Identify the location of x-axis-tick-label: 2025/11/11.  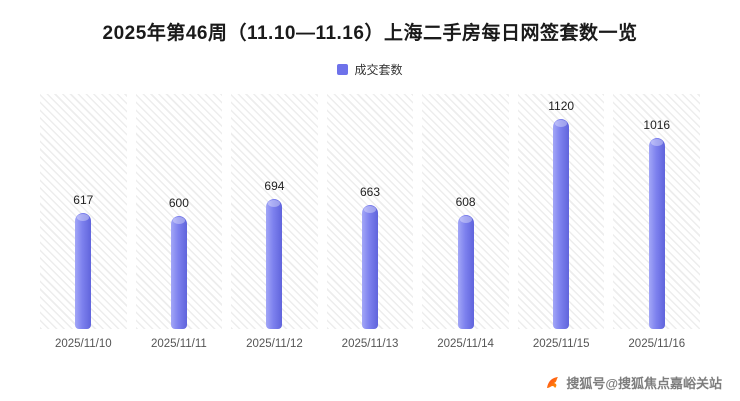
(178, 344).